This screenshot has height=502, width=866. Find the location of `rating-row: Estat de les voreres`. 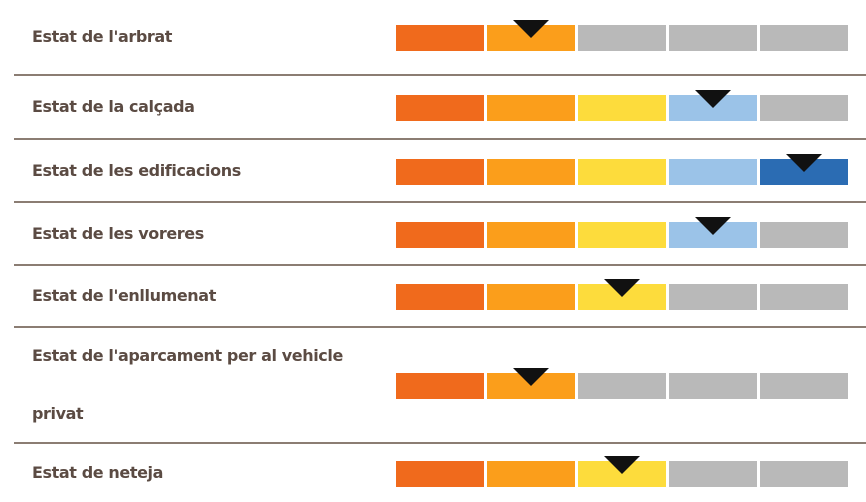

rating-row: Estat de les voreres is located at coordinates (440, 234).